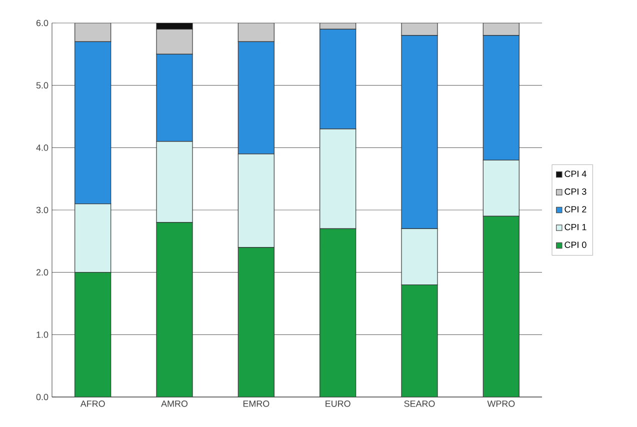 This screenshot has width=637, height=427. Describe the element at coordinates (575, 191) in the screenshot. I see `legend-label: CPI 3` at that location.